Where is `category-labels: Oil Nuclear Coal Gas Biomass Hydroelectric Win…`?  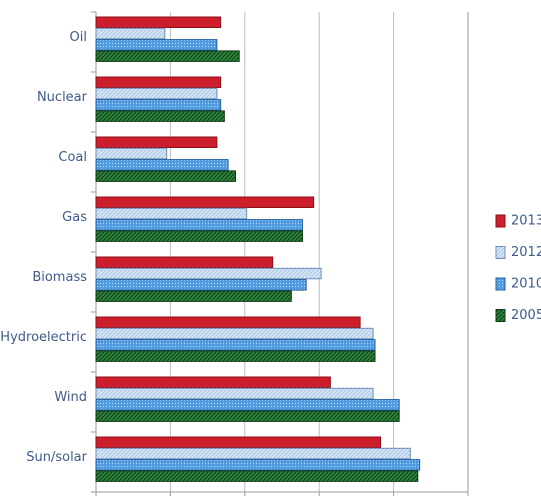 category-labels: Oil Nuclear Coal Gas Biomass Hydroelectric Win… is located at coordinates (43, 247).